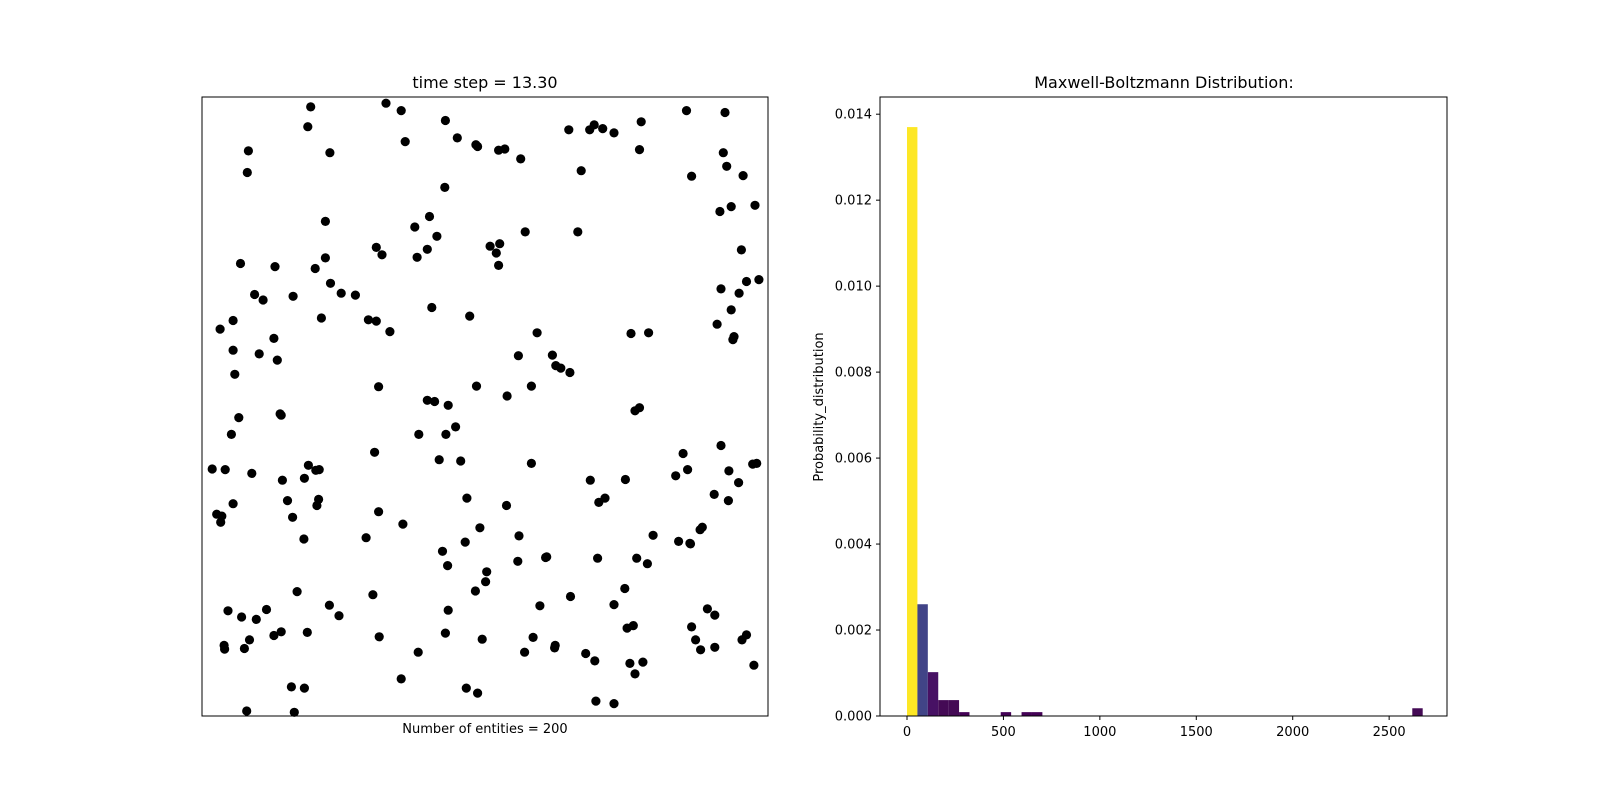  Describe the element at coordinates (853, 717) in the screenshot. I see `y-tick-label: 0.000` at that location.